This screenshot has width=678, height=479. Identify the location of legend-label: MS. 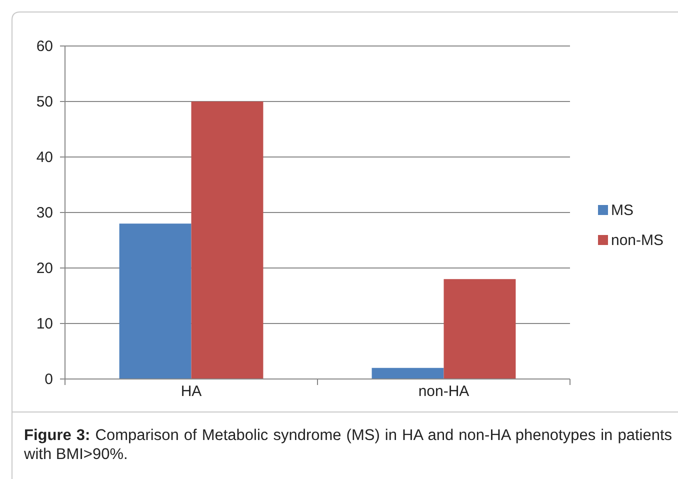
(622, 210).